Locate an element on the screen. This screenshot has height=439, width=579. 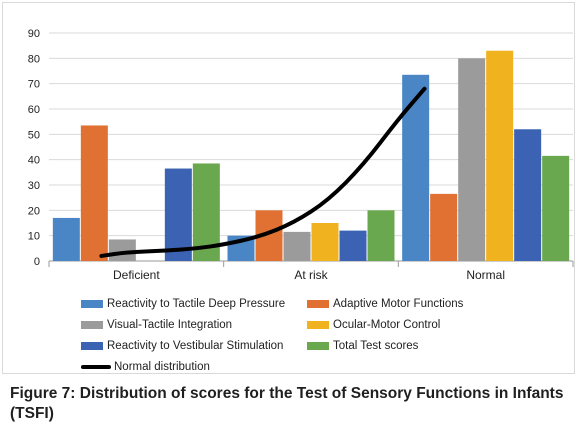
y-tick-label: 80 is located at coordinates (34, 59).